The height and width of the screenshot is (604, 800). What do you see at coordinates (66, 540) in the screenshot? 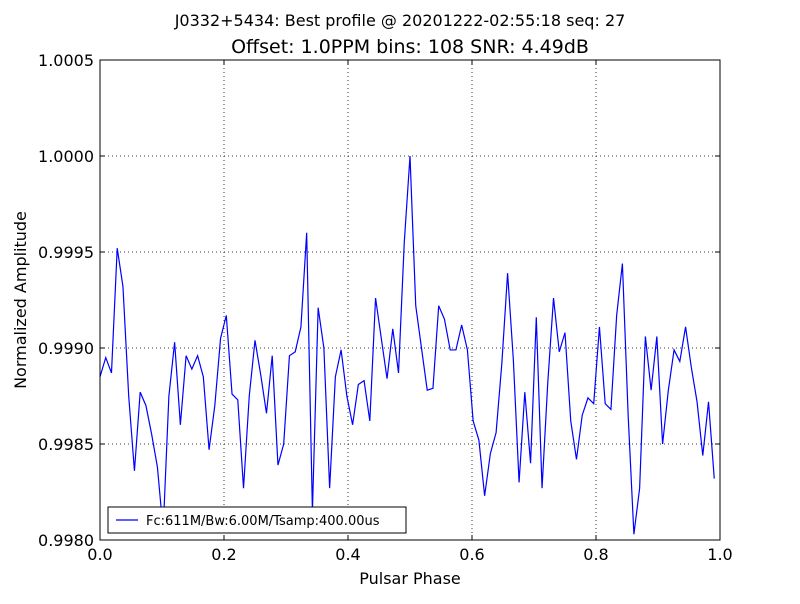
I see `y-tick-label: 0.9980` at bounding box center [66, 540].